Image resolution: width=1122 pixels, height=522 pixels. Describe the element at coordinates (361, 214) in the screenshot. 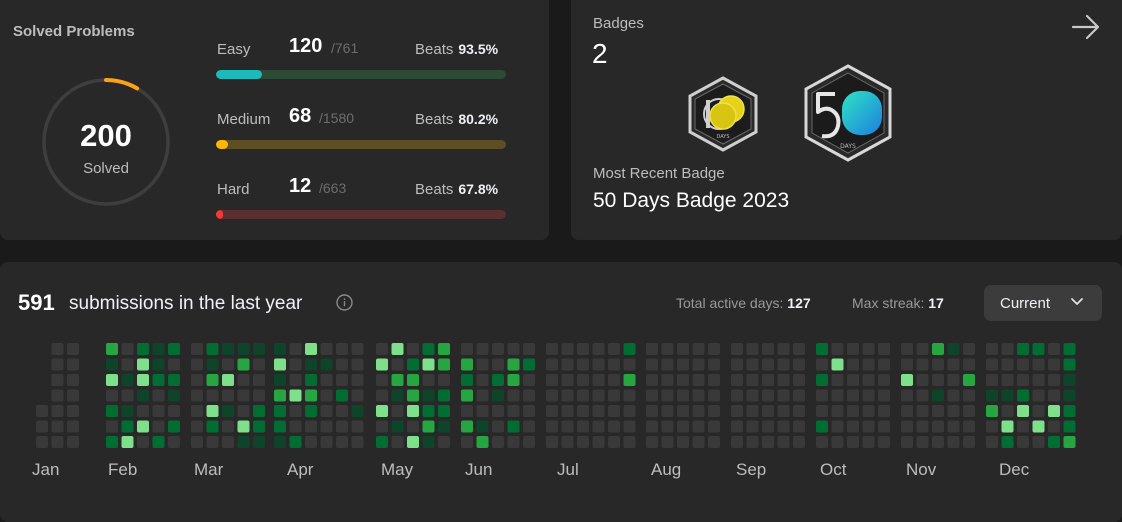

I see `hard-progress-bar` at that location.